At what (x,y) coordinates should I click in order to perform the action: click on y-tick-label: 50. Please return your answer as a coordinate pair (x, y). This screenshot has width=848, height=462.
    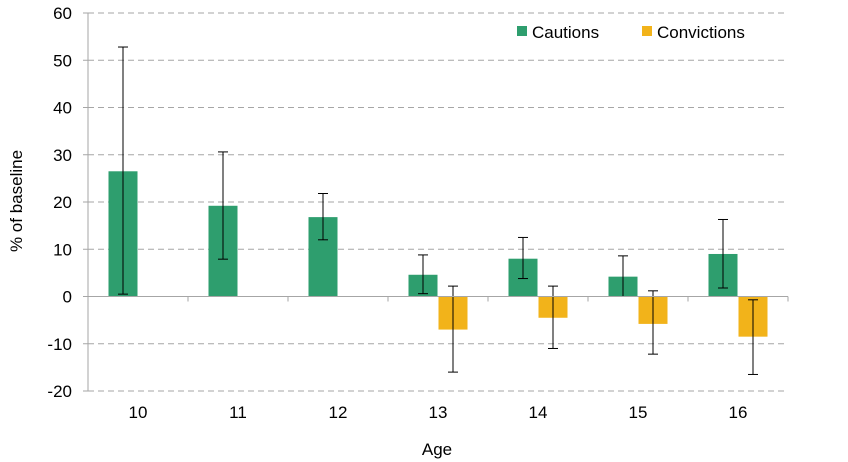
    Looking at the image, I should click on (62, 60).